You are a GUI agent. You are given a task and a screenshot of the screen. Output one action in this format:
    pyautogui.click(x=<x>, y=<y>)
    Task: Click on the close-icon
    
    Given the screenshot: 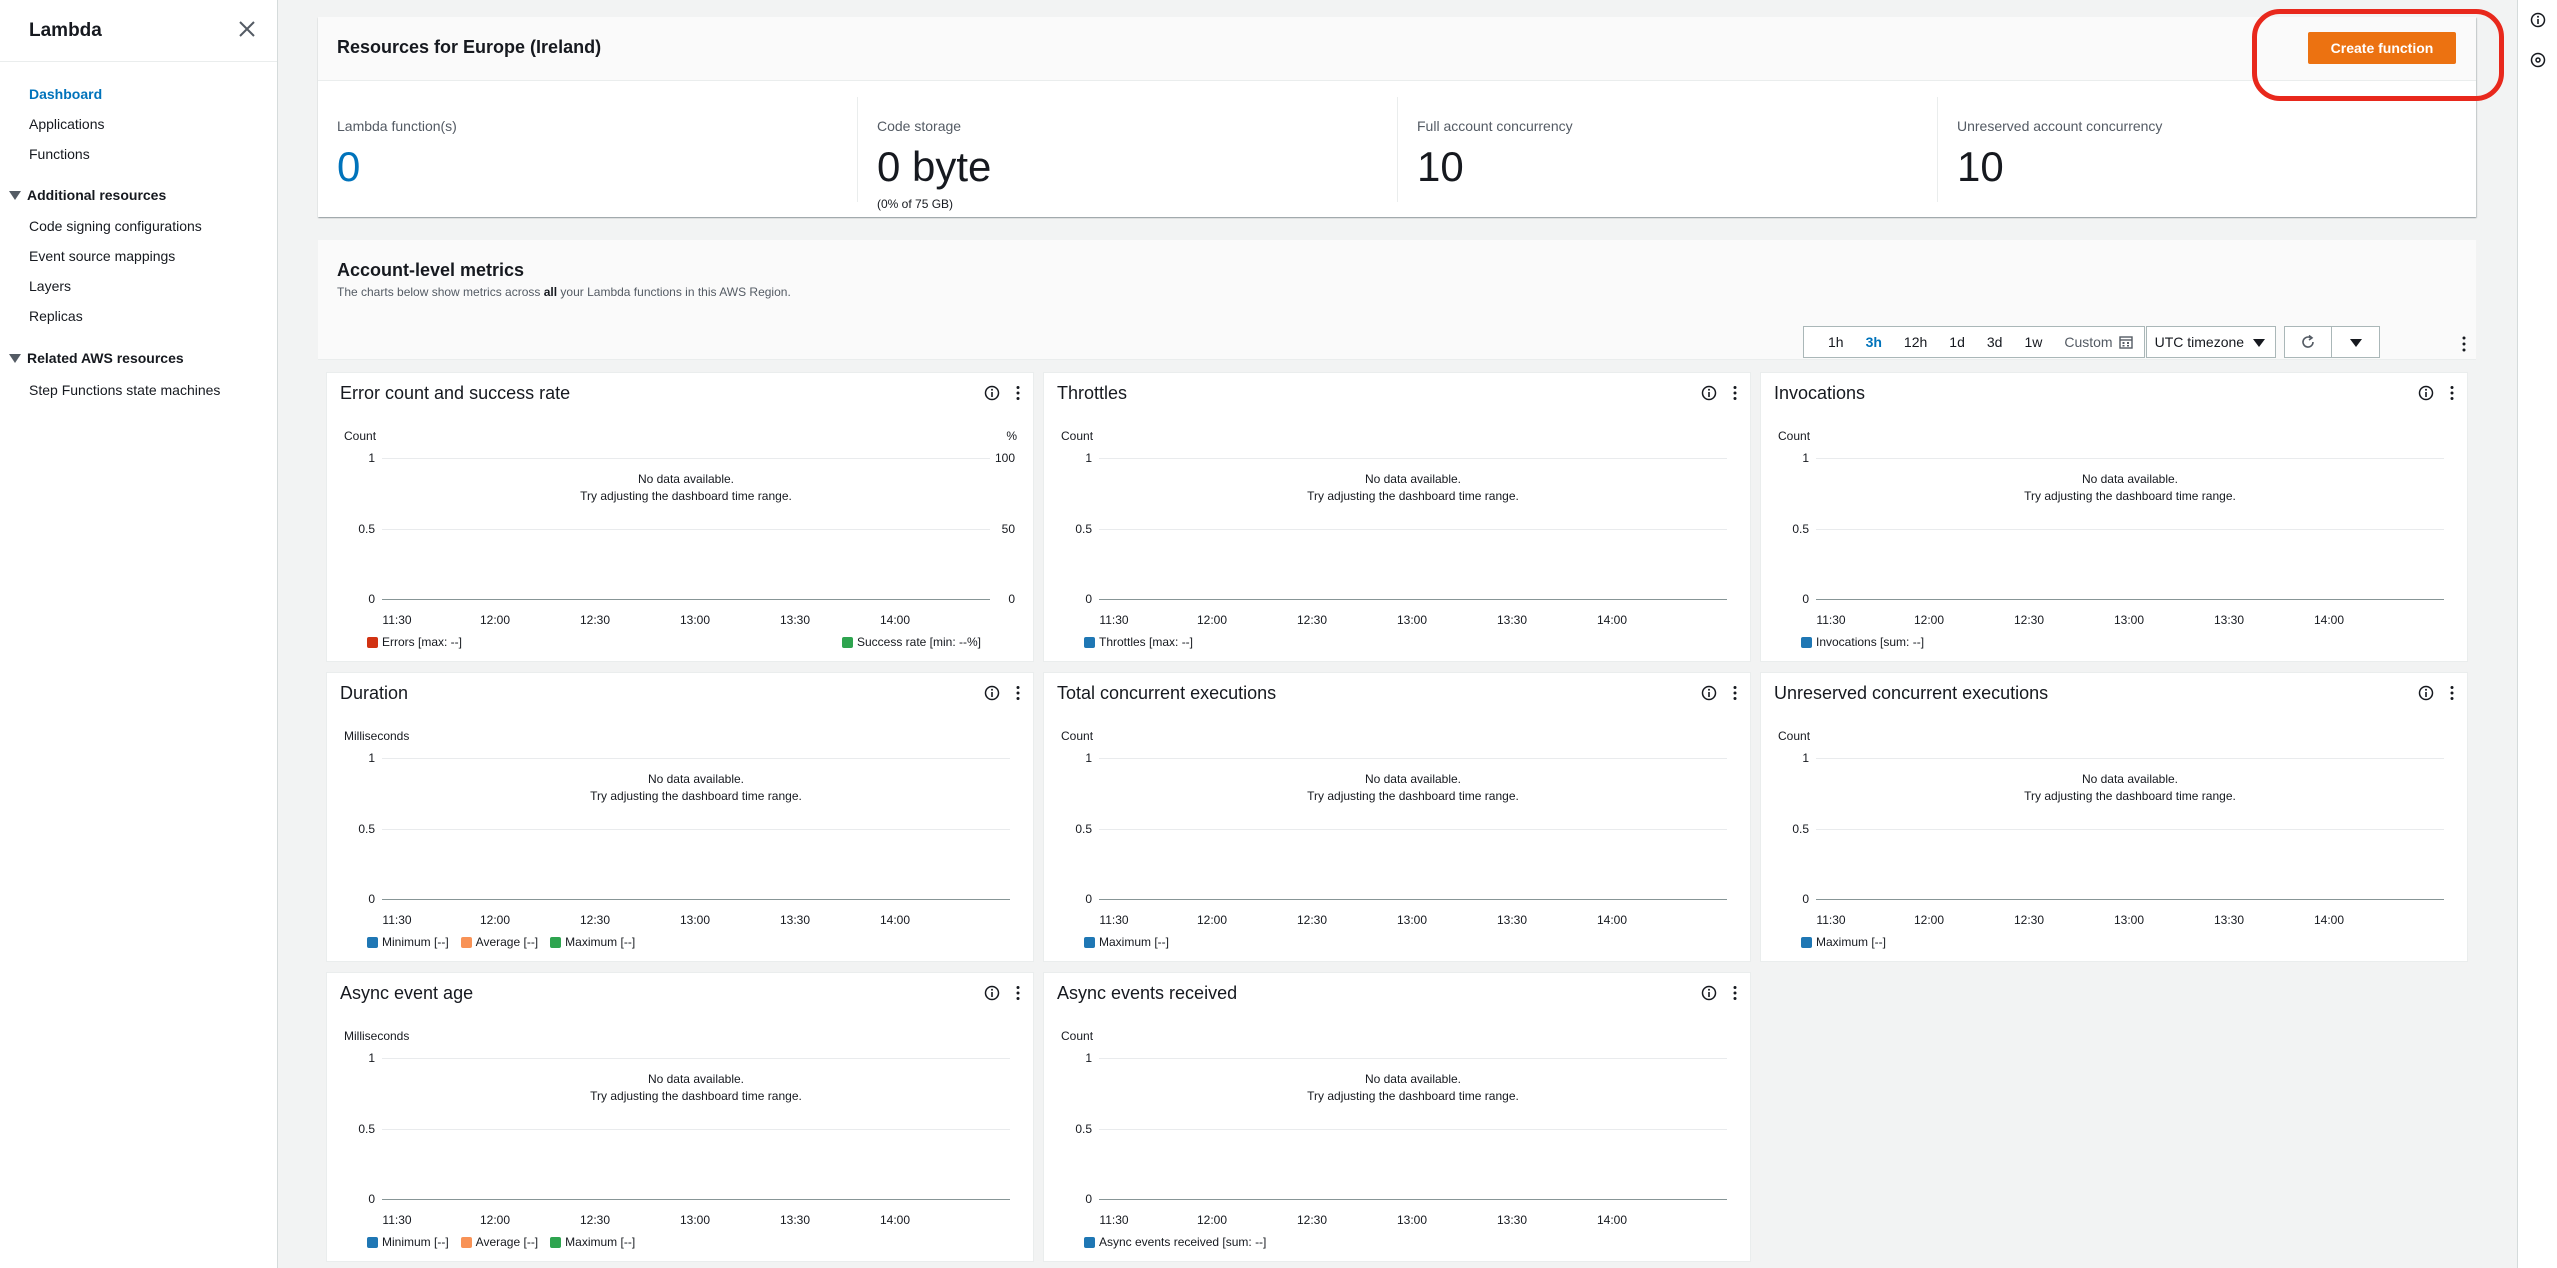 What is the action you would take?
    pyautogui.click(x=247, y=29)
    